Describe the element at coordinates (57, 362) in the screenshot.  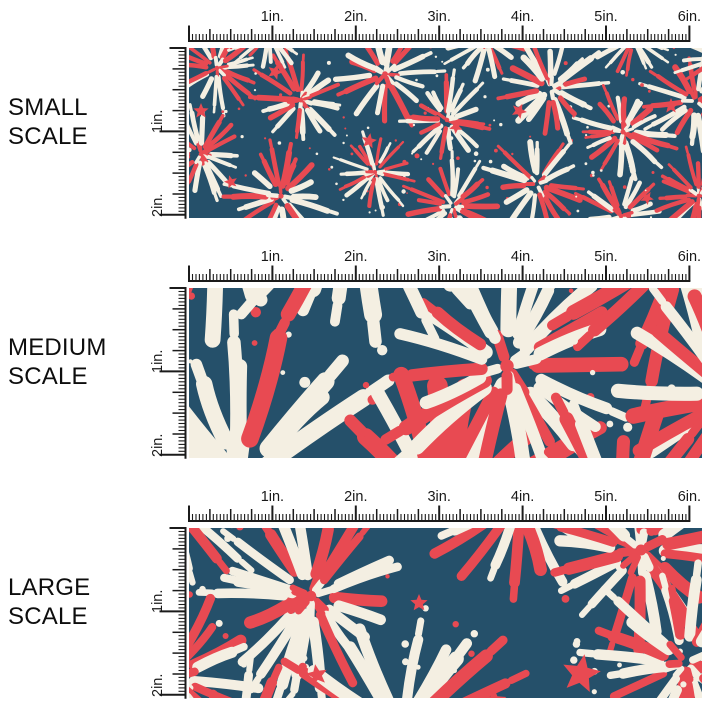
I see `scale-label-medium: MEDIUM SCALE` at that location.